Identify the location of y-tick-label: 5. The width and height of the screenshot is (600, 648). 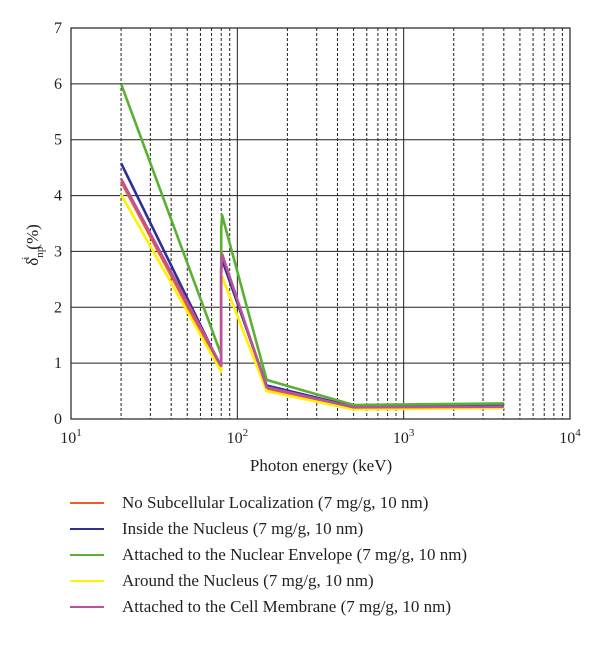
(58, 140).